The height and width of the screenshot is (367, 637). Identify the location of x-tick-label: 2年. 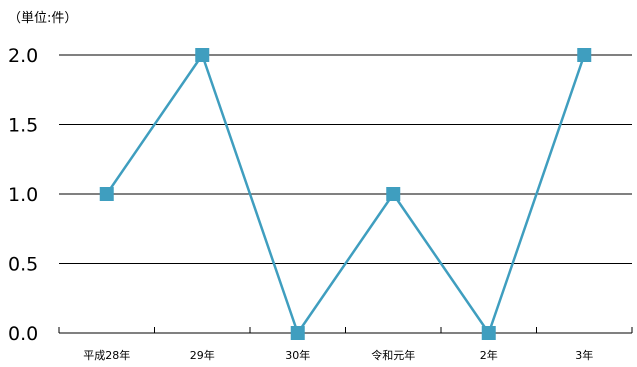
(489, 355).